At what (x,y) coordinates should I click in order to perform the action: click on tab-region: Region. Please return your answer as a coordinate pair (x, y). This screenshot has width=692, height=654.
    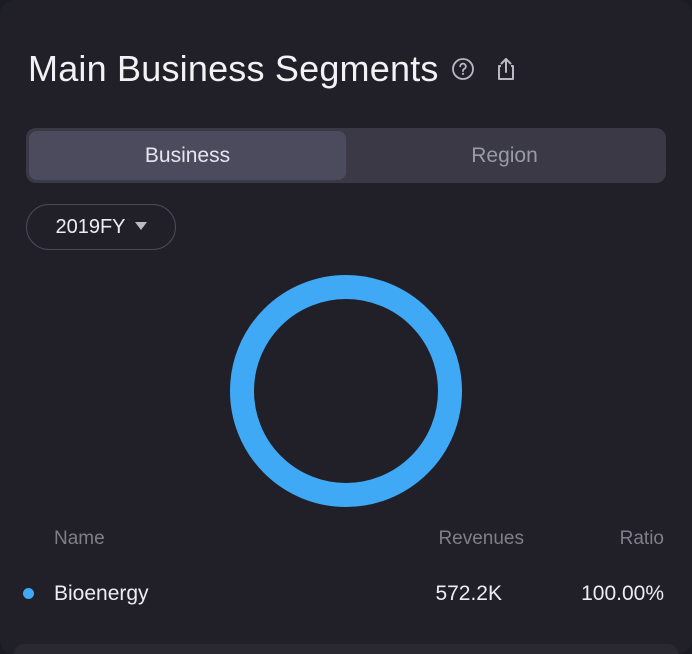
    Looking at the image, I should click on (504, 155).